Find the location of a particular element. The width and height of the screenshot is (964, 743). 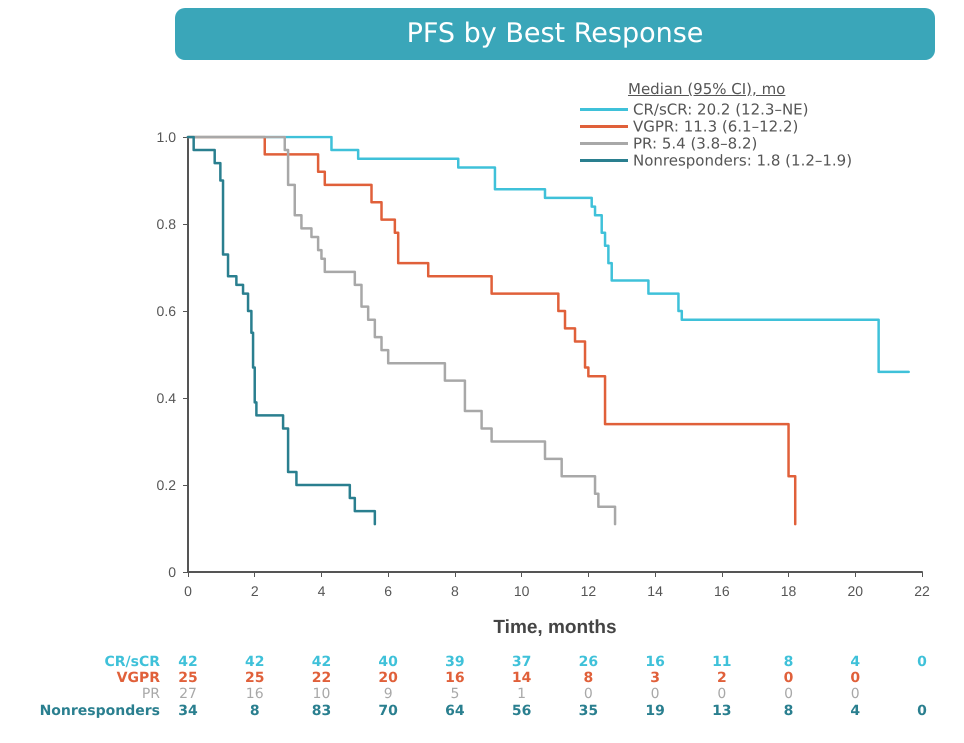

y-tick-label: 0 is located at coordinates (172, 572).